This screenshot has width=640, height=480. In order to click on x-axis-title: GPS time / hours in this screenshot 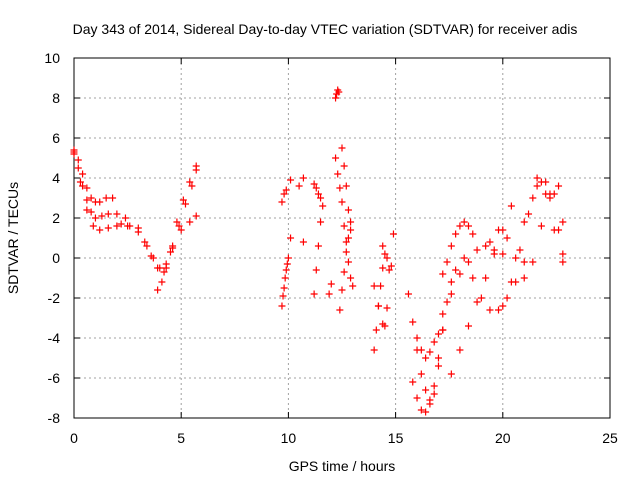, I will do `click(342, 466)`.